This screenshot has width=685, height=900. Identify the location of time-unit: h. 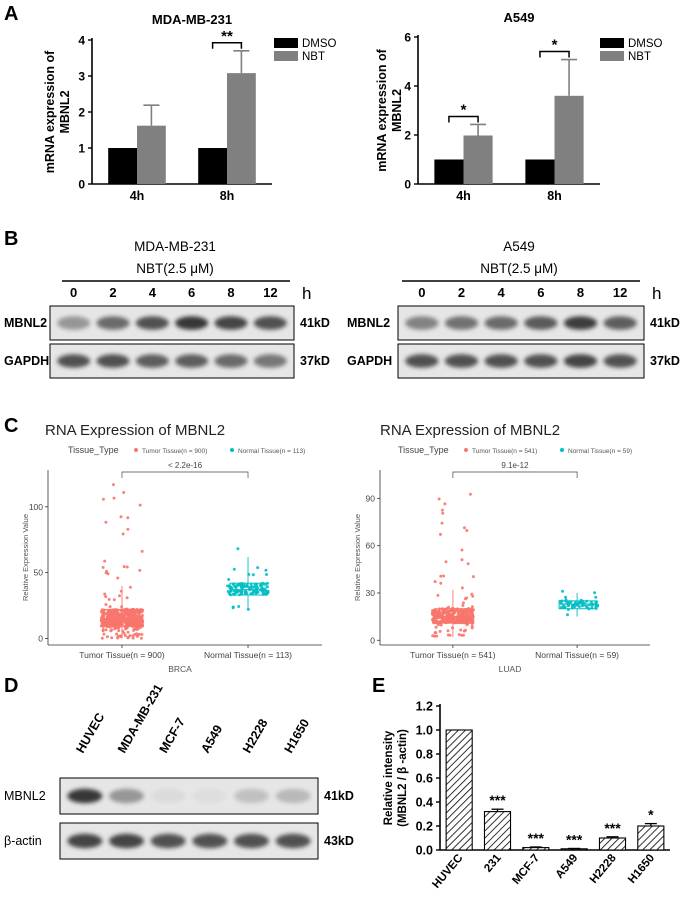
(656, 293).